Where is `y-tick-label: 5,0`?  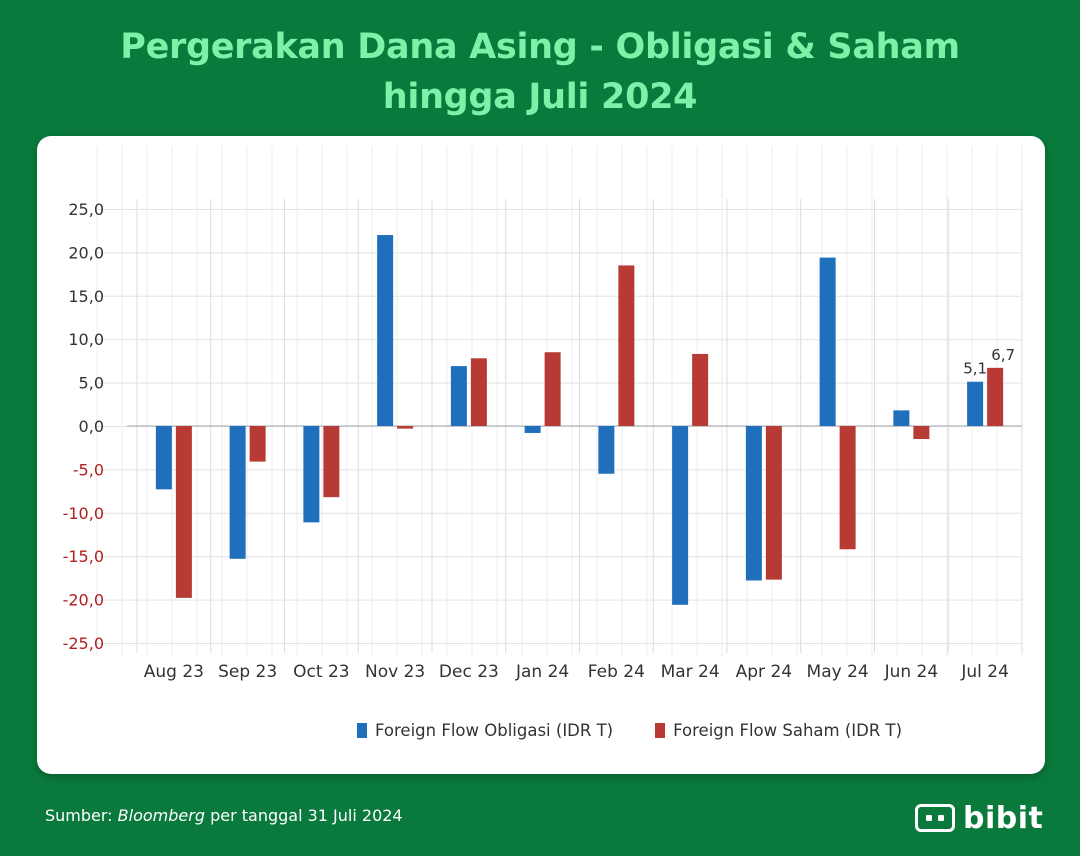
y-tick-label: 5,0 is located at coordinates (91, 383).